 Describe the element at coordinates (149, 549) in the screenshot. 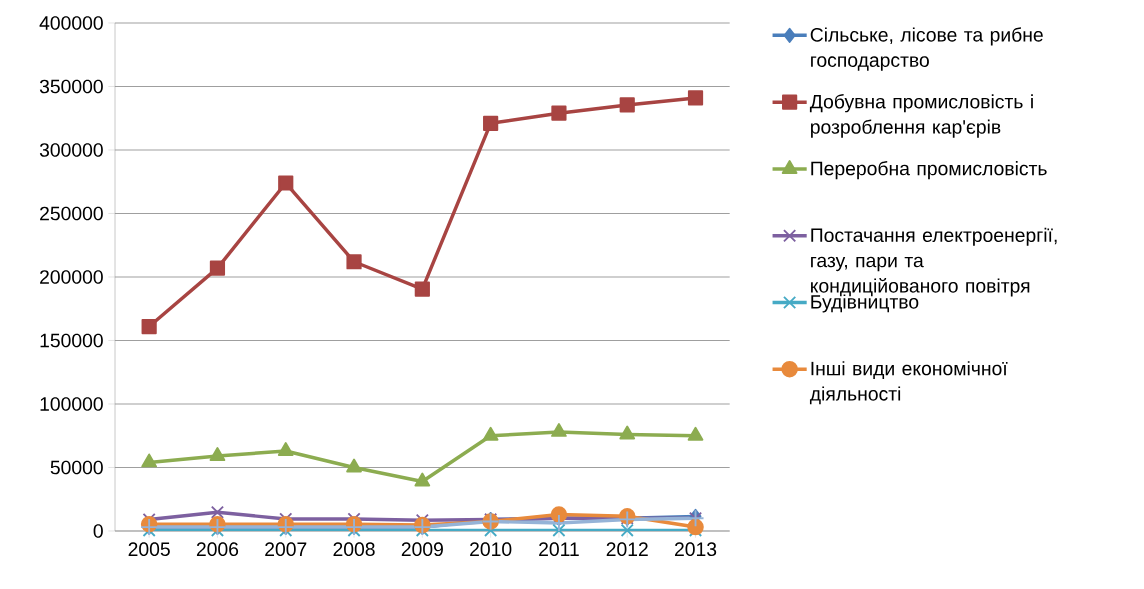

I see `x-tick-label: 2005` at that location.